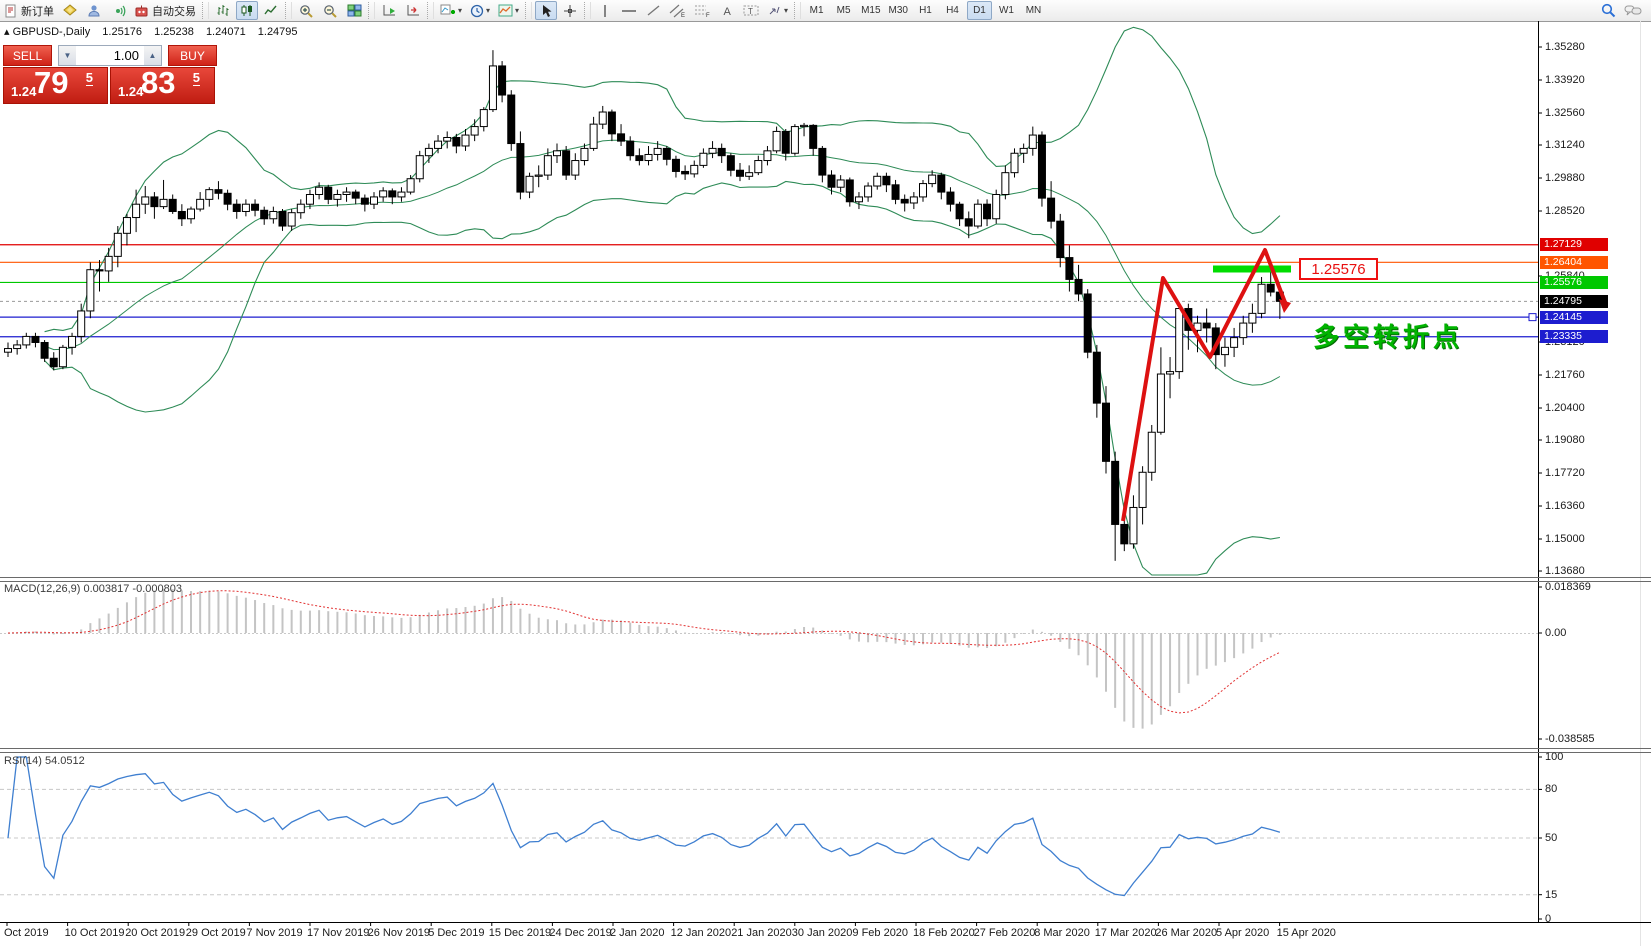 The height and width of the screenshot is (946, 1651). What do you see at coordinates (27, 55) in the screenshot?
I see `sell-button: SELL` at bounding box center [27, 55].